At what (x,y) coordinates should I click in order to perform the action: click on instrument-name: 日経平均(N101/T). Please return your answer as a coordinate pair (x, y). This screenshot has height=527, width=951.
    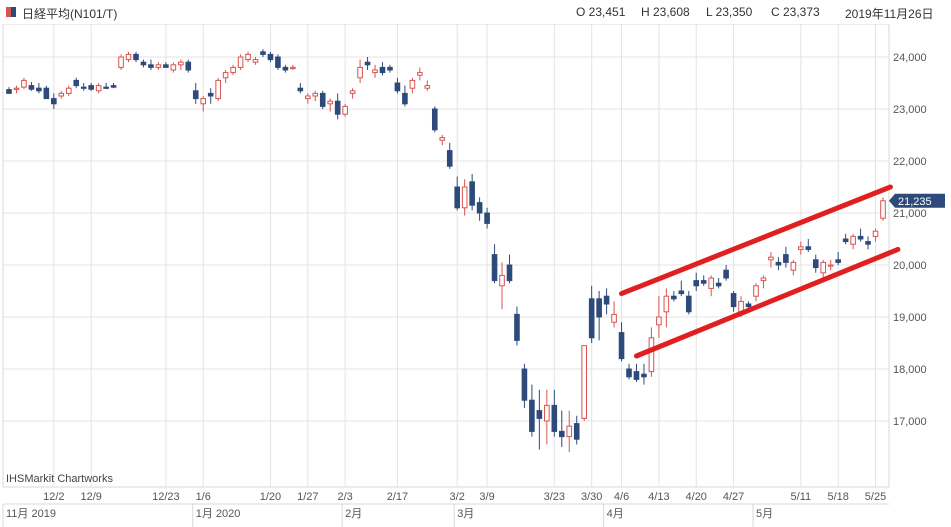
    Looking at the image, I should click on (70, 14).